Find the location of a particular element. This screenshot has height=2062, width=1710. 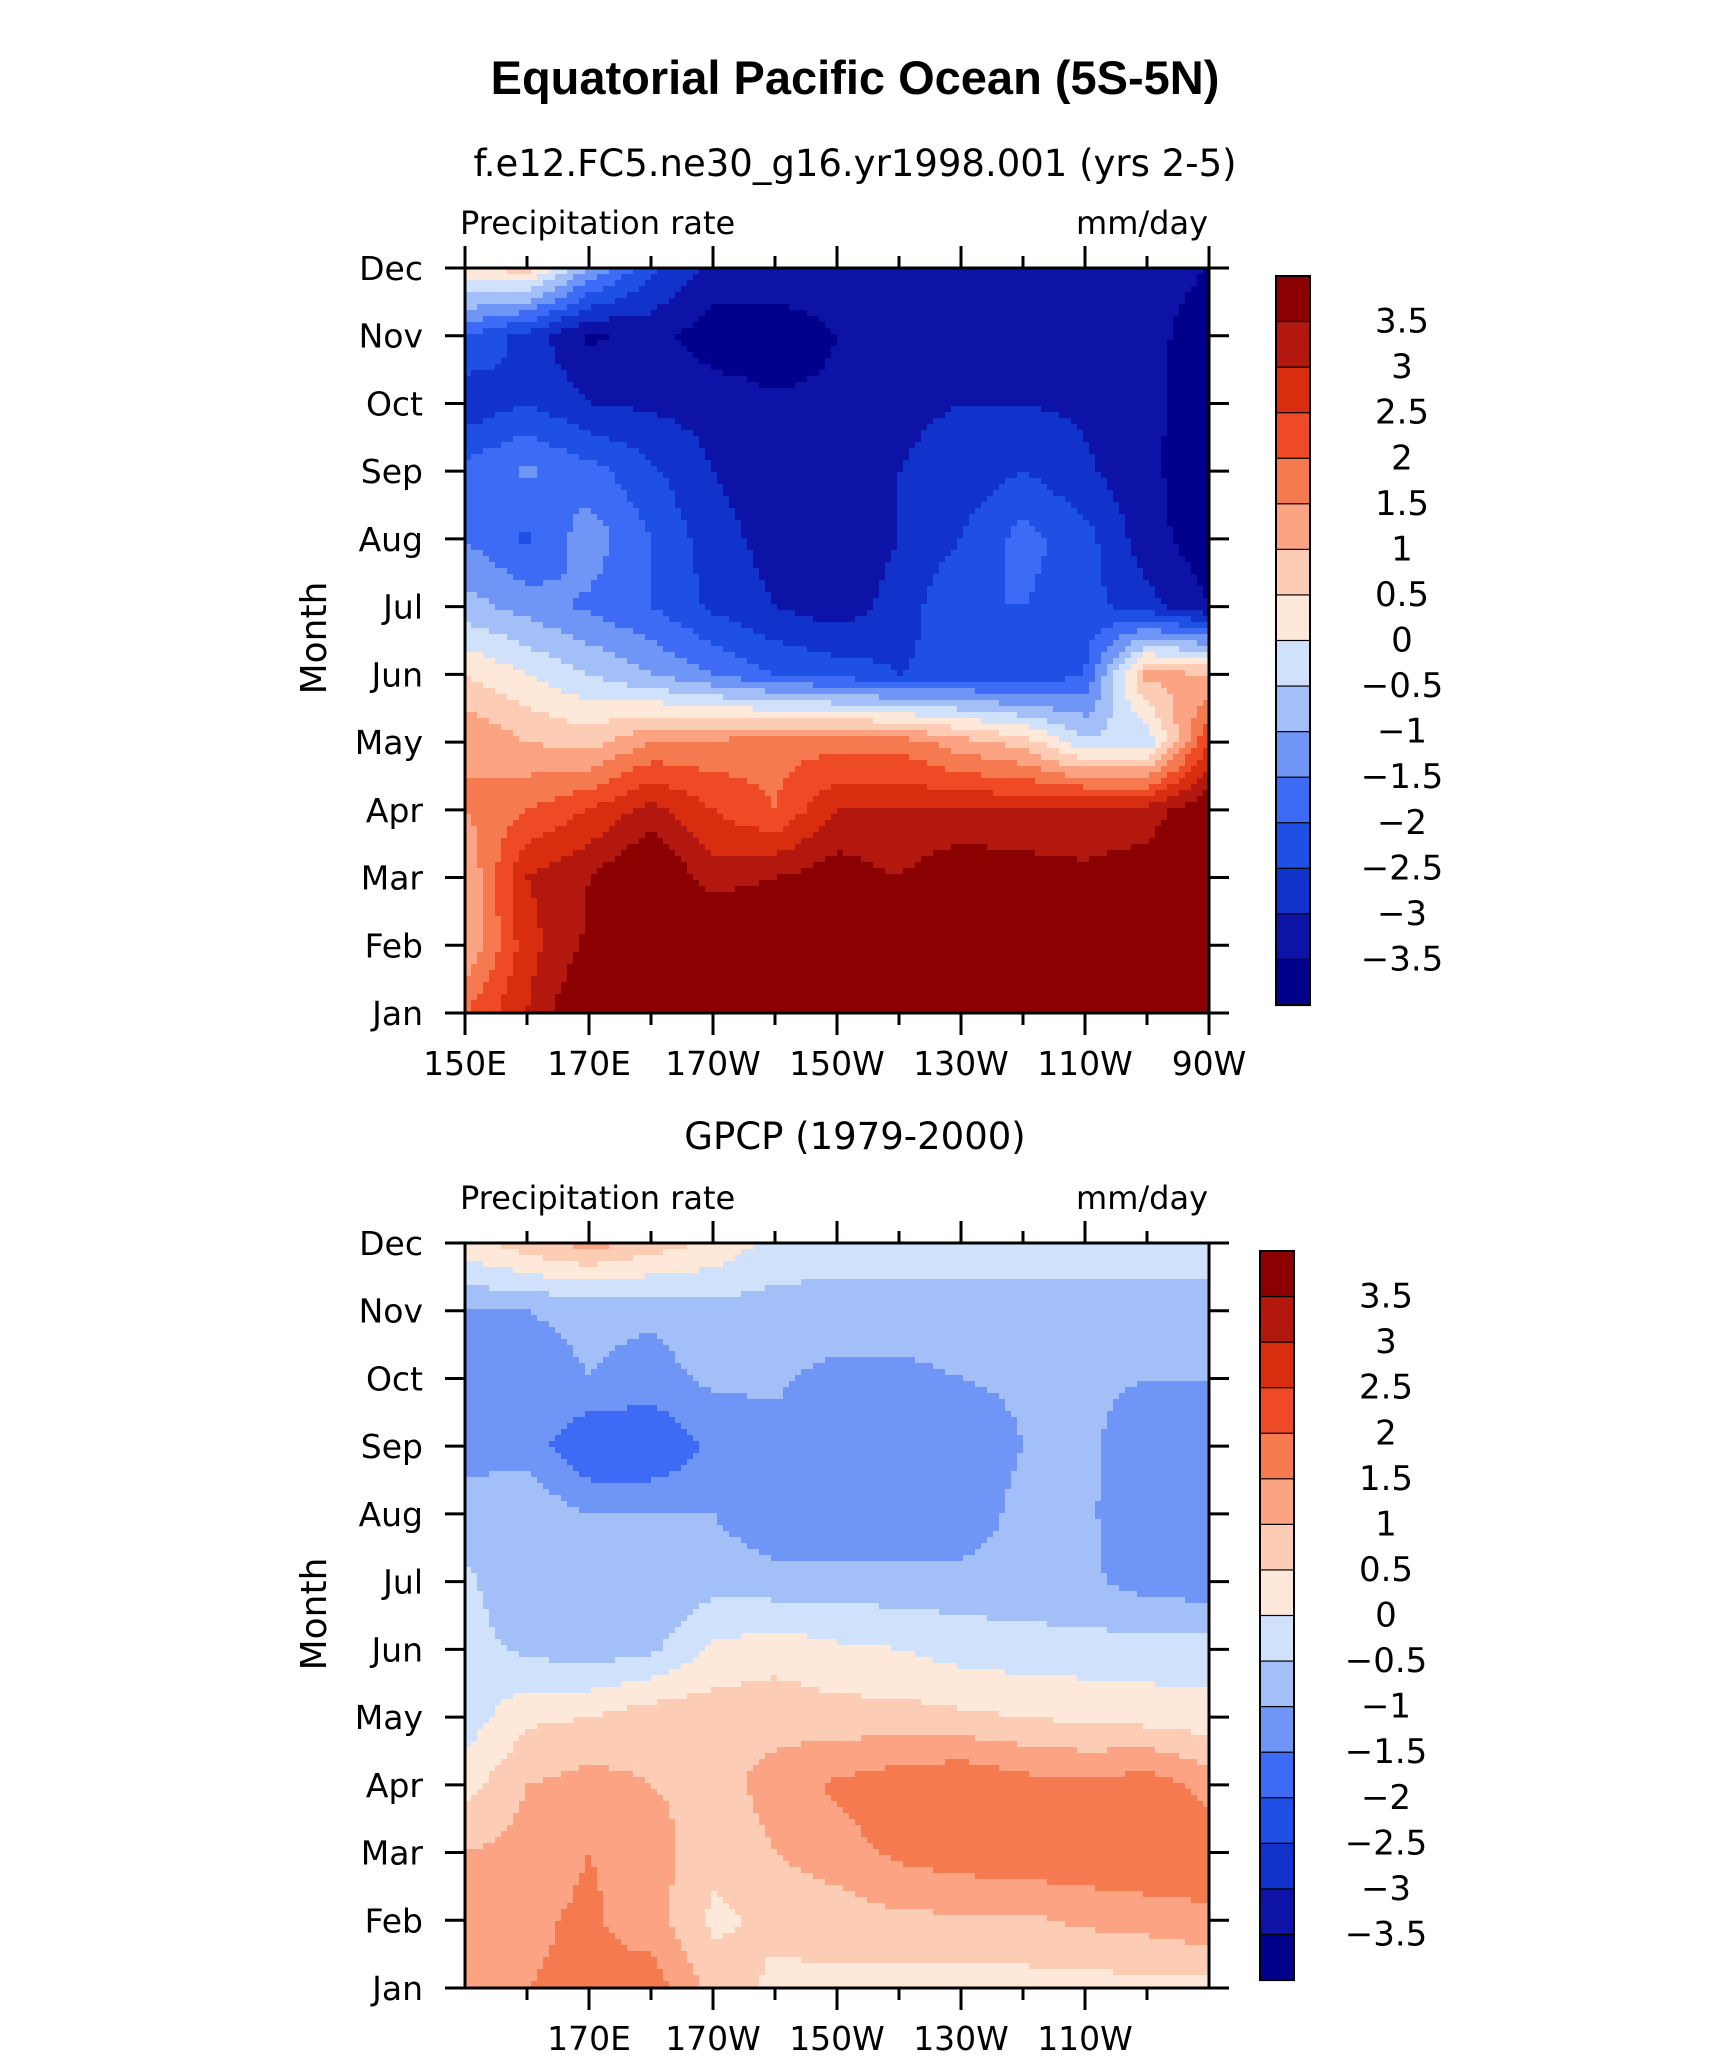

y-tick-label: May is located at coordinates (389, 742).